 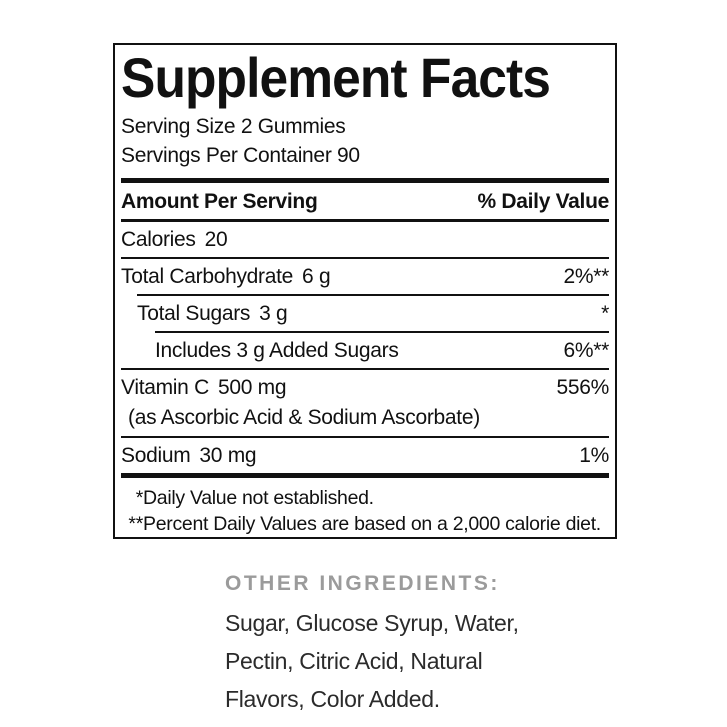 What do you see at coordinates (354, 661) in the screenshot?
I see `other-ingredients-line: Pectin, Citric Acid, Natural` at bounding box center [354, 661].